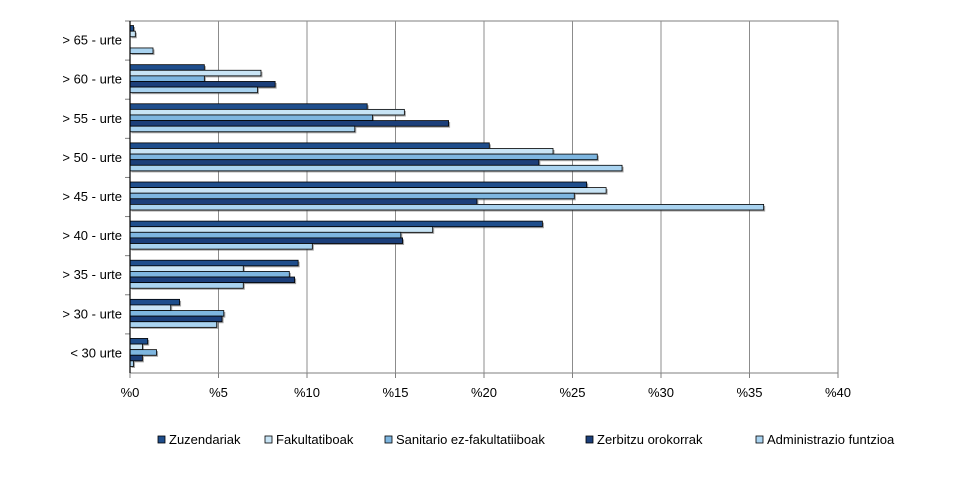 This screenshot has width=977, height=484. Describe the element at coordinates (650, 439) in the screenshot. I see `legend-label: Zerbitzu orokorrak` at that location.